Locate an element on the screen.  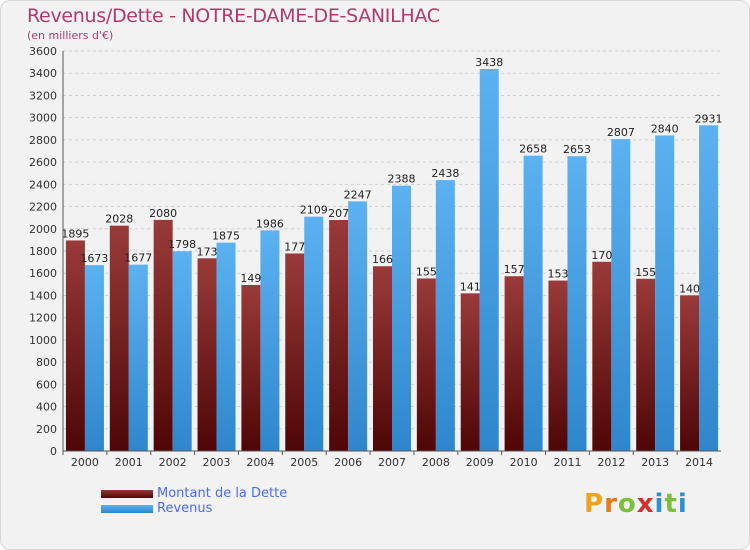
legend-label-revenus: Revenus is located at coordinates (185, 508).